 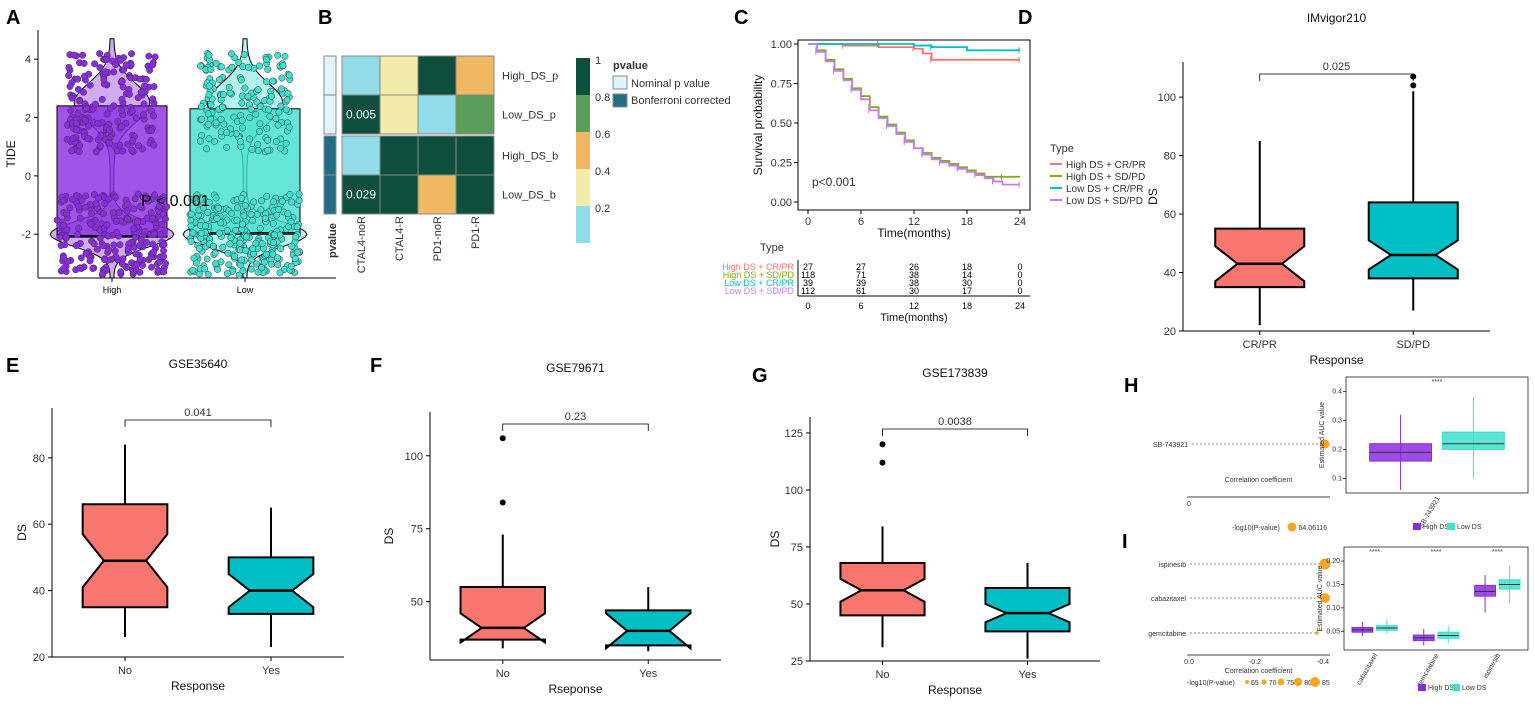 I want to click on risk-x-tick-label: 12, so click(x=914, y=306).